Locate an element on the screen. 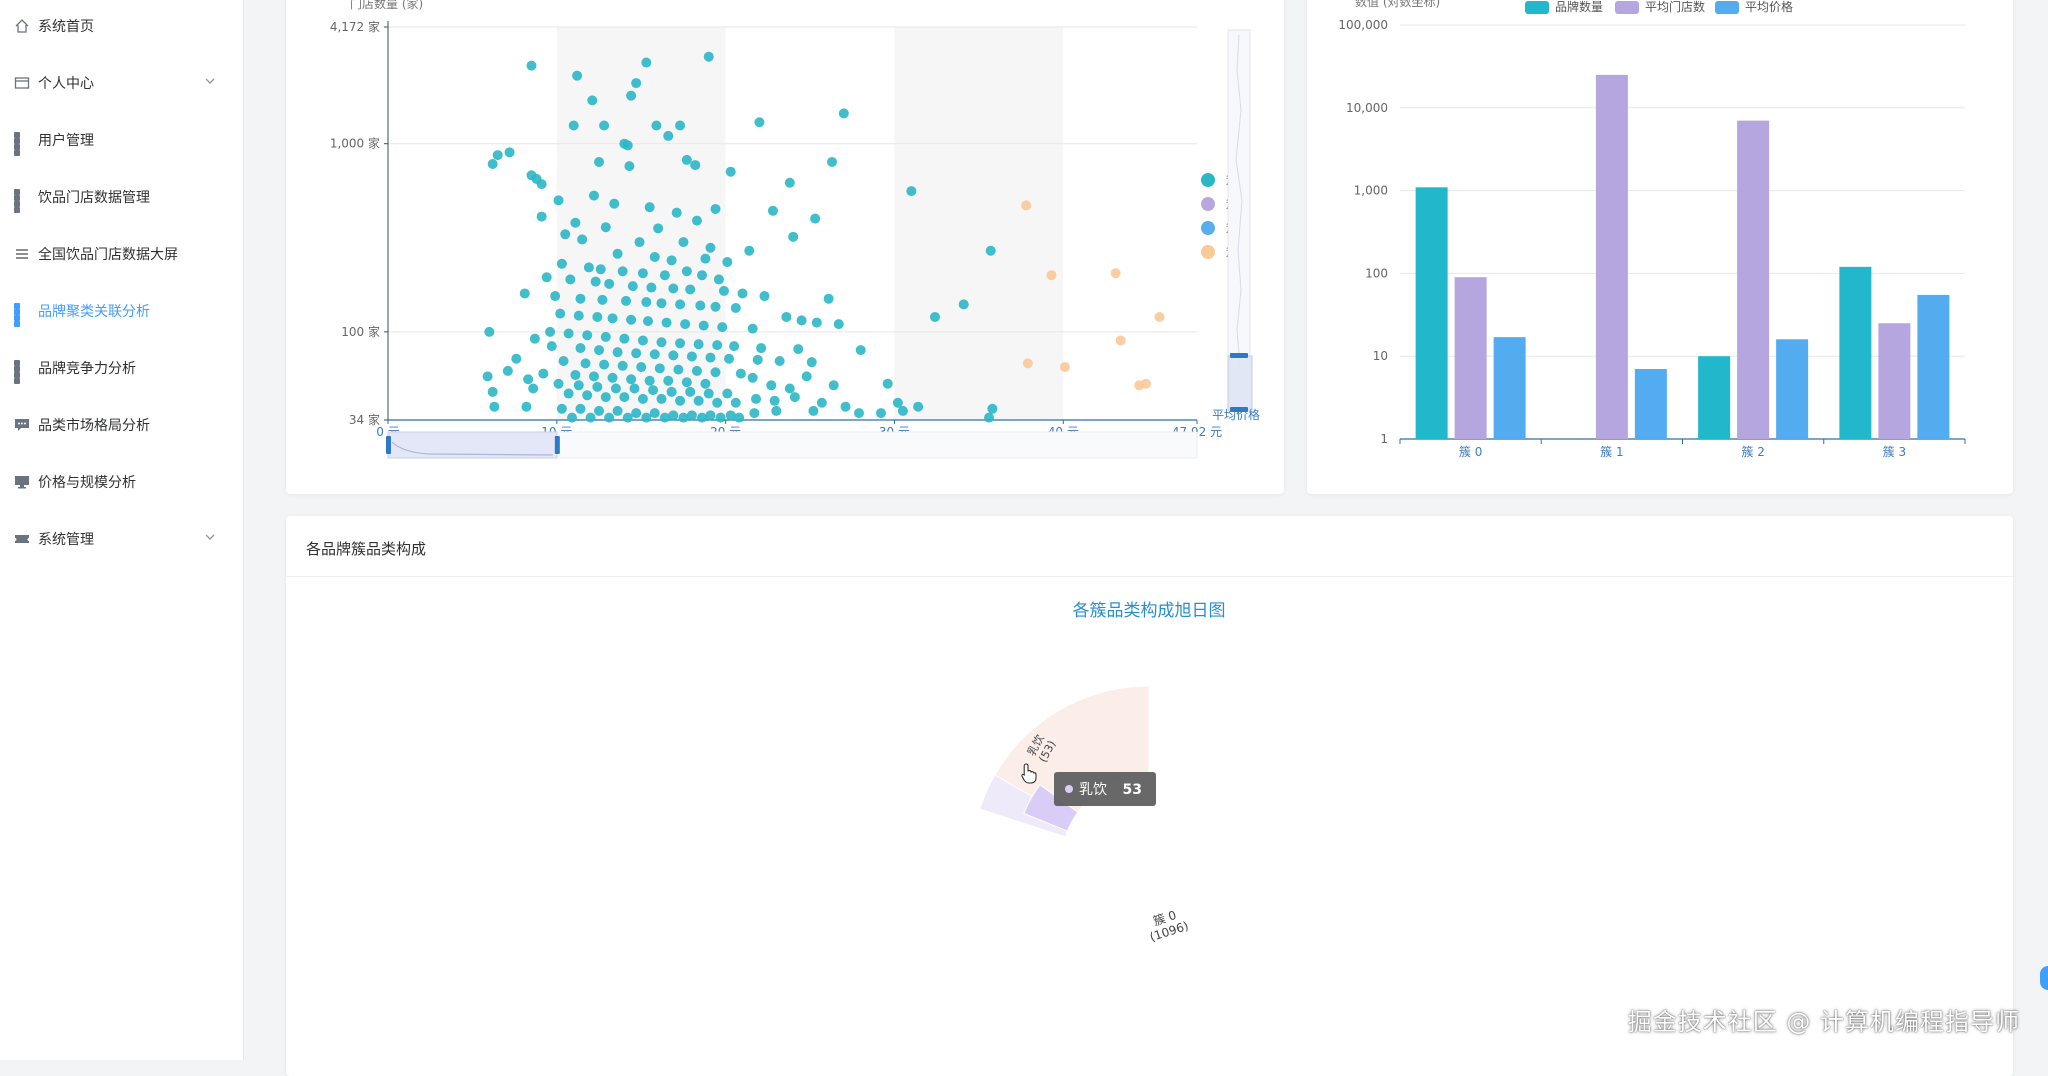  x-datazoom-handle-left is located at coordinates (388, 445).